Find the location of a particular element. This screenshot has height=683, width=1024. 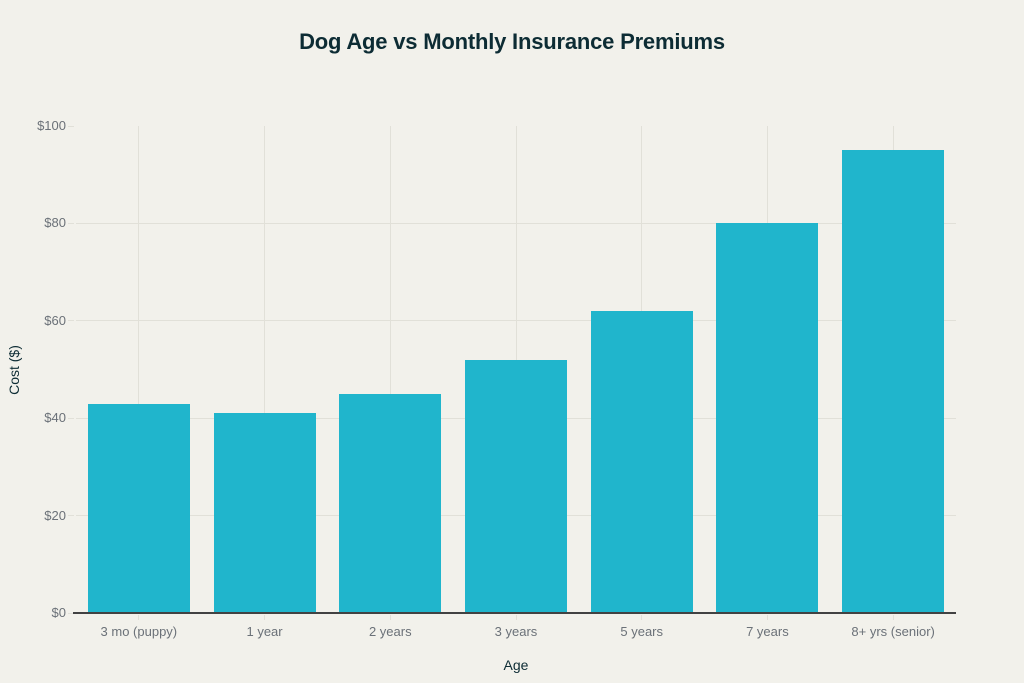

x-tick-label: 8+ yrs (senior) is located at coordinates (893, 631).